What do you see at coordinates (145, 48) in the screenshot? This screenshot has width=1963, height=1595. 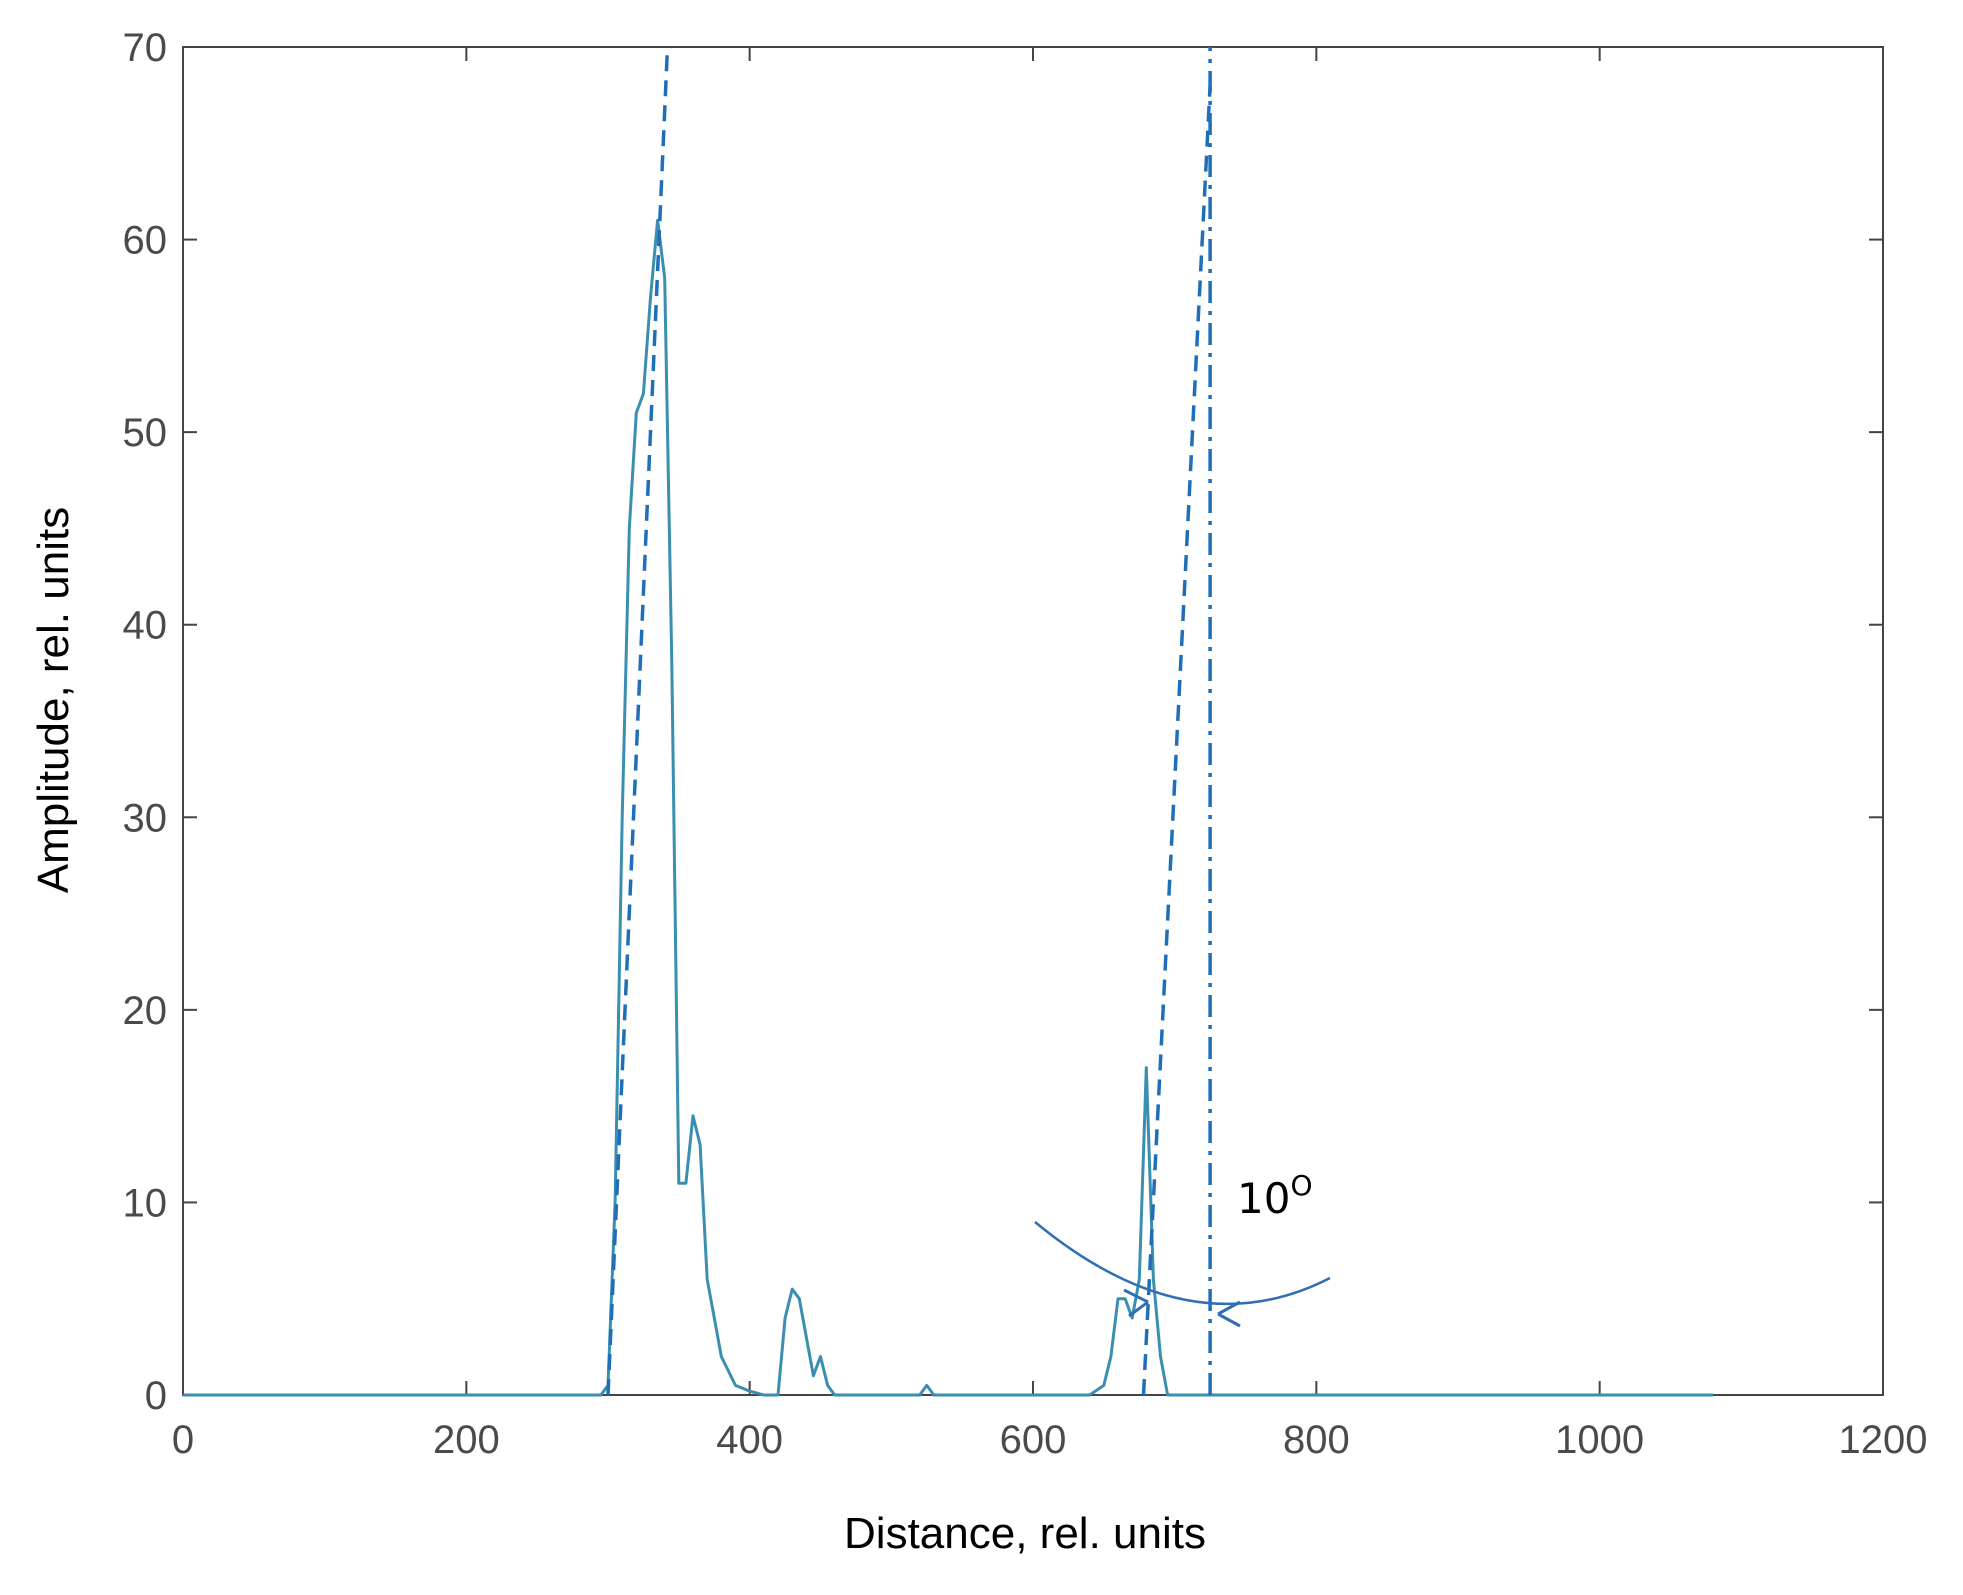 I see `y-tick-label: 70` at bounding box center [145, 48].